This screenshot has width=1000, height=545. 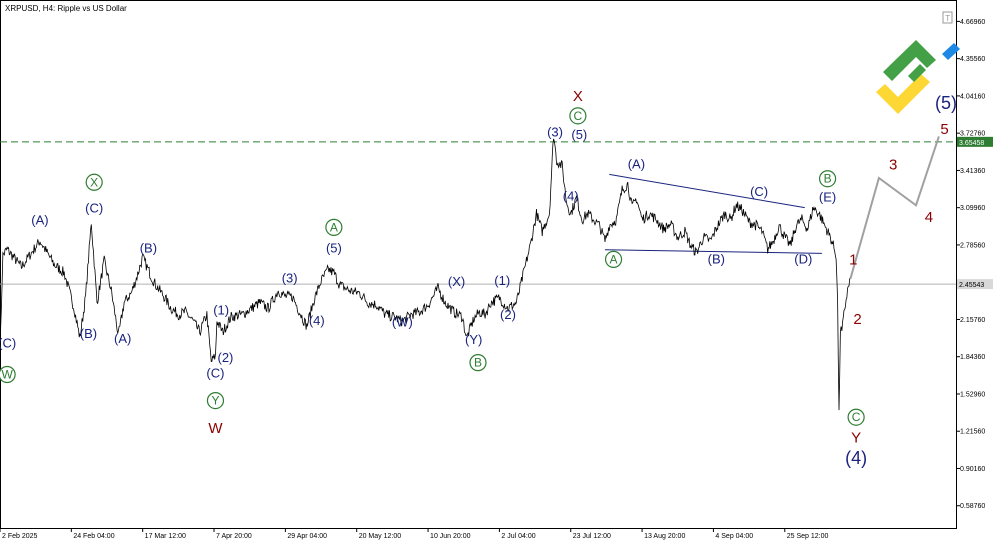 I want to click on projection-line, so click(x=894, y=208).